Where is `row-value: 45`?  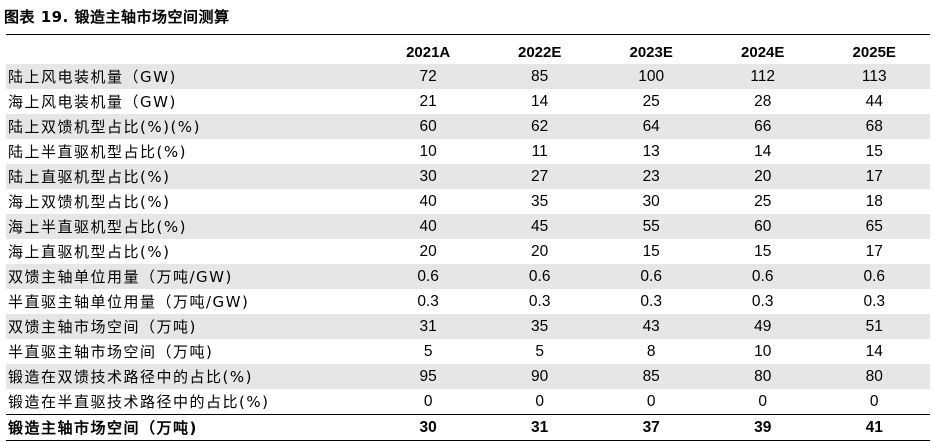
row-value: 45 is located at coordinates (539, 226).